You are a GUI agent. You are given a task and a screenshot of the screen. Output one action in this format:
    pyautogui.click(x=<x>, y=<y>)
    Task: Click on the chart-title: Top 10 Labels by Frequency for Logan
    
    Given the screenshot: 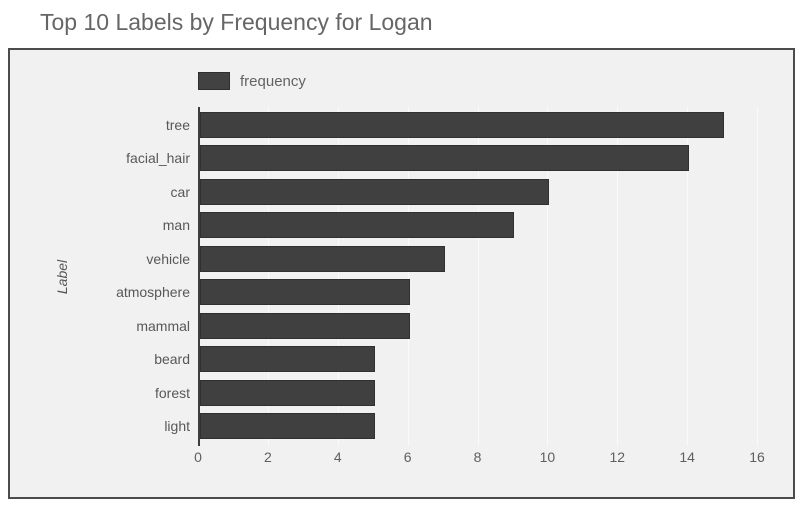 What is the action you would take?
    pyautogui.click(x=236, y=22)
    